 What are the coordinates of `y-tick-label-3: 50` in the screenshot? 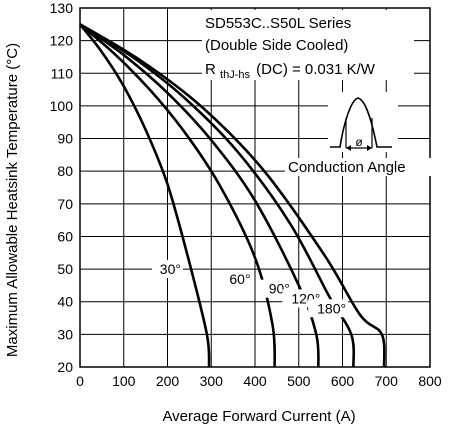 It's located at (65, 269).